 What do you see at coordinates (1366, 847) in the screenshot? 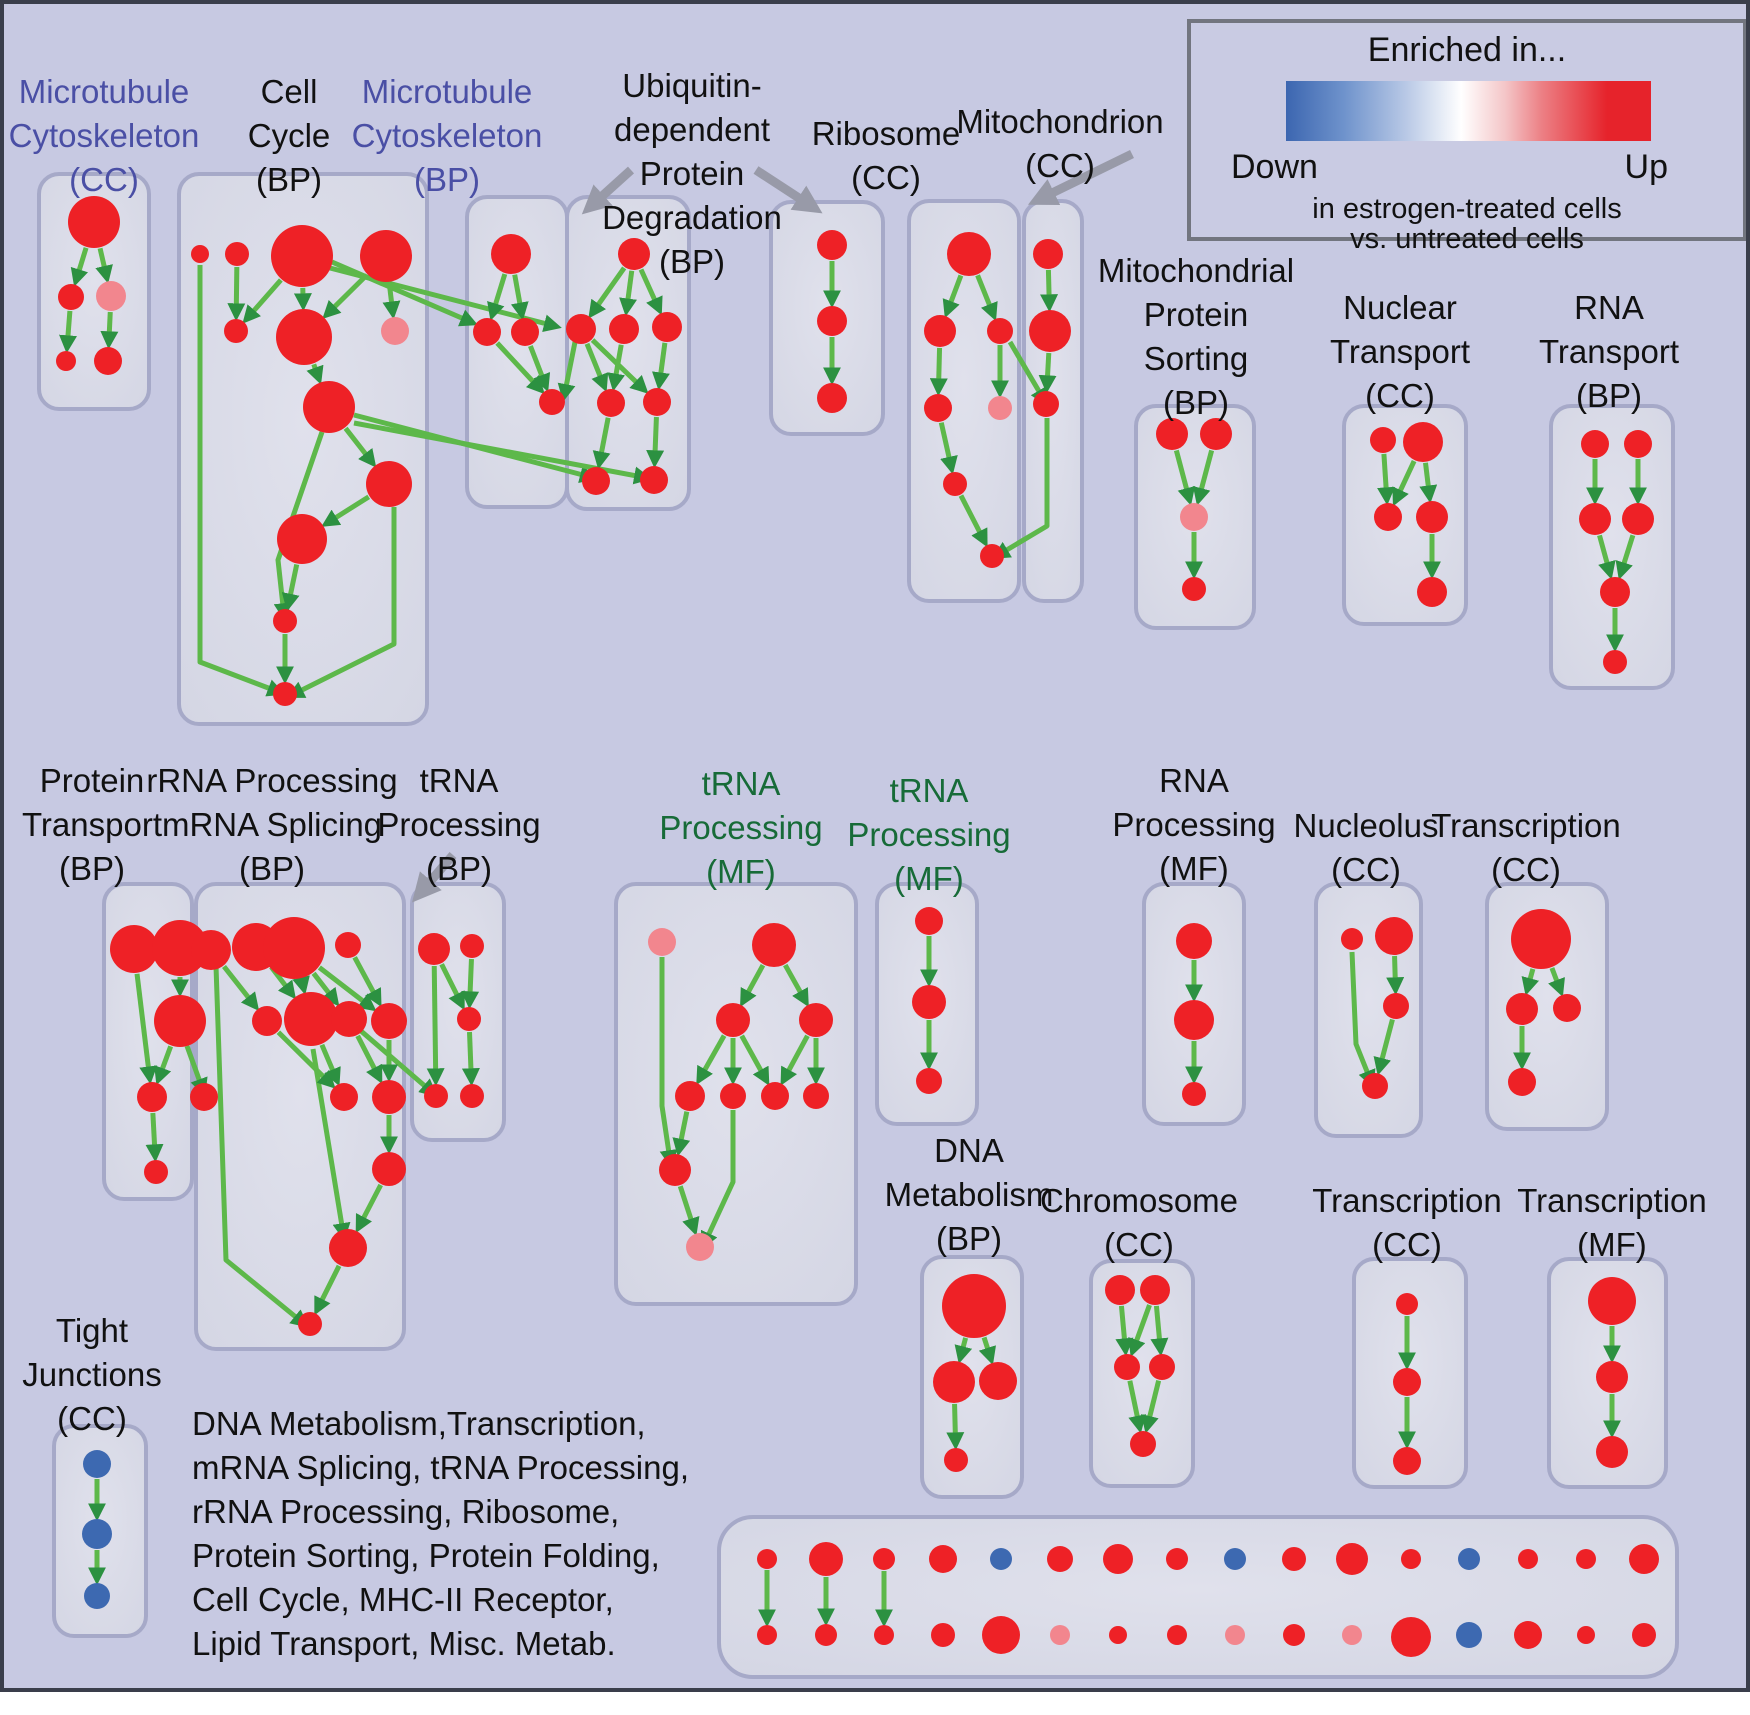
I see `group-label-nucleolus-cc: Nucleolus (CC)` at bounding box center [1366, 847].